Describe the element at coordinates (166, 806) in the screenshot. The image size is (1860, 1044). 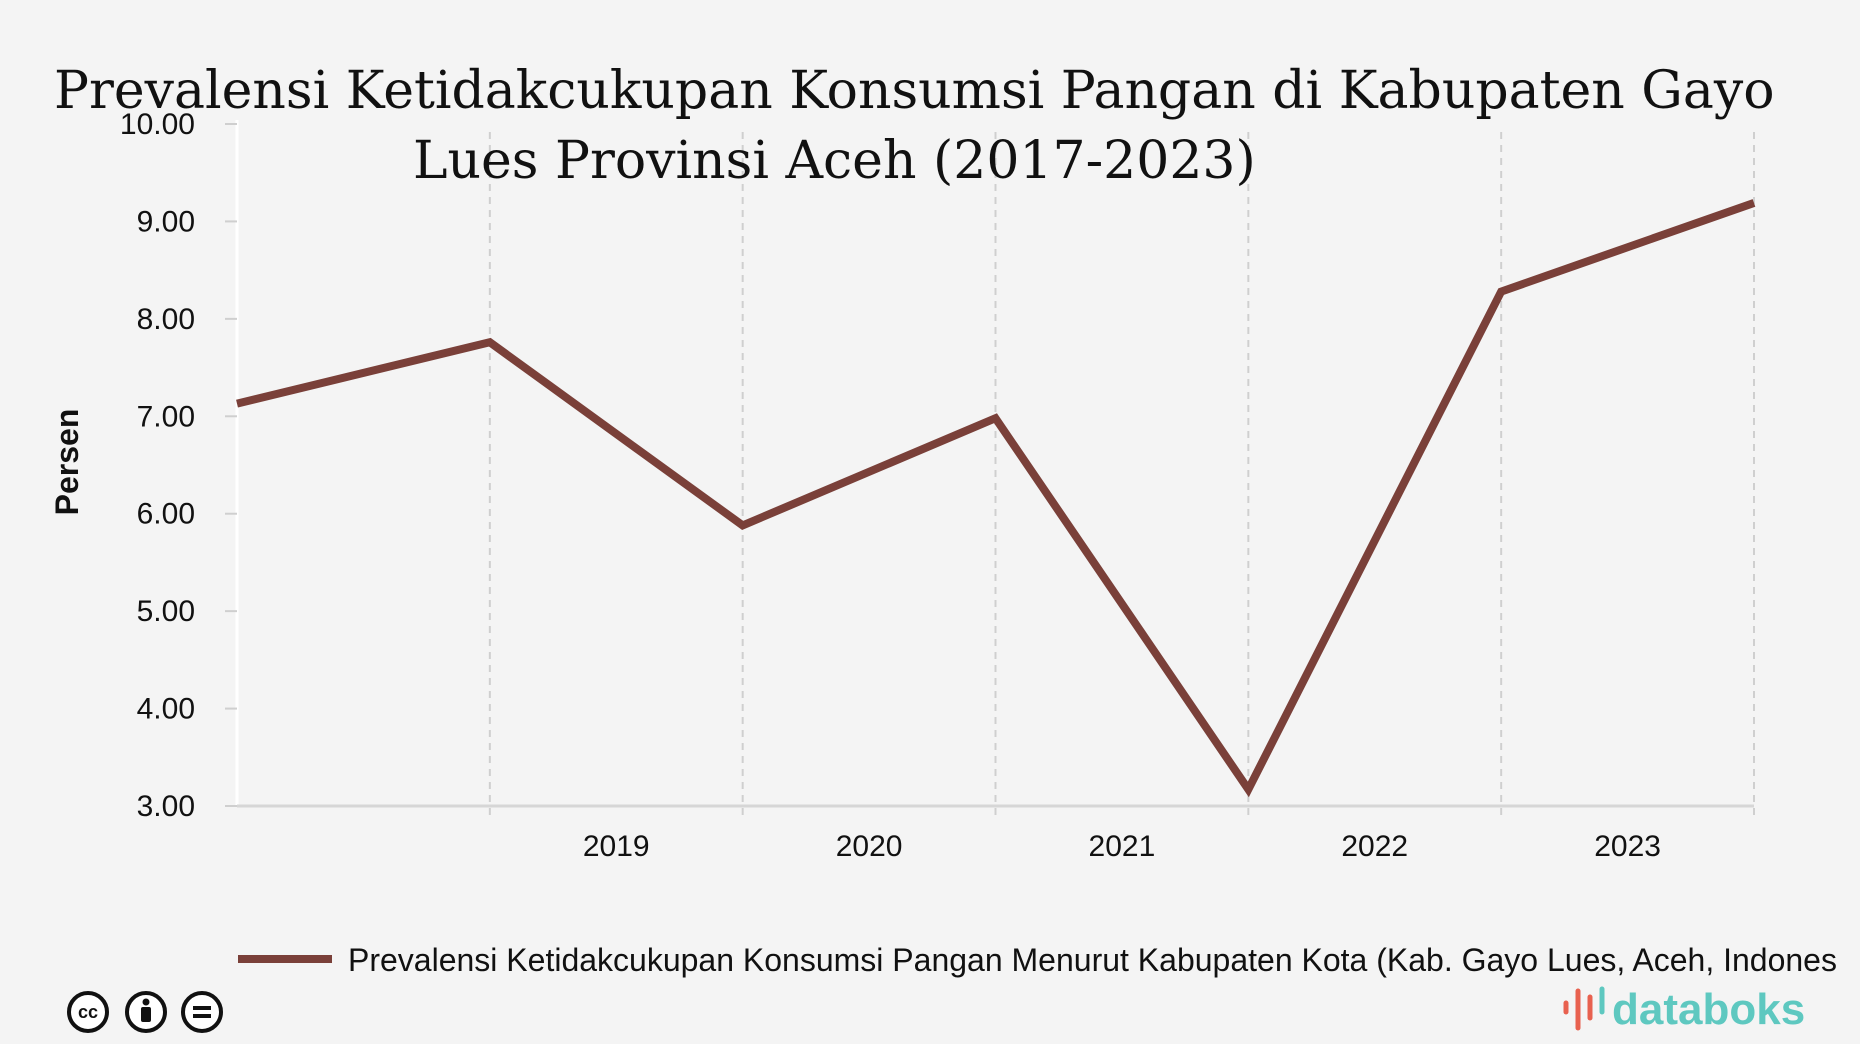
I see `y-tick-label: 3.00` at that location.